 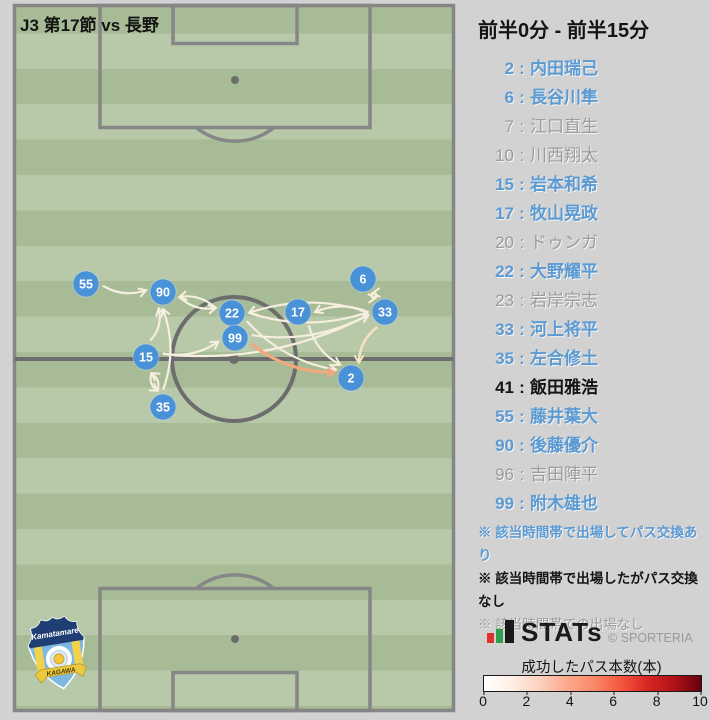 What do you see at coordinates (592, 685) in the screenshot?
I see `colorbar` at bounding box center [592, 685].